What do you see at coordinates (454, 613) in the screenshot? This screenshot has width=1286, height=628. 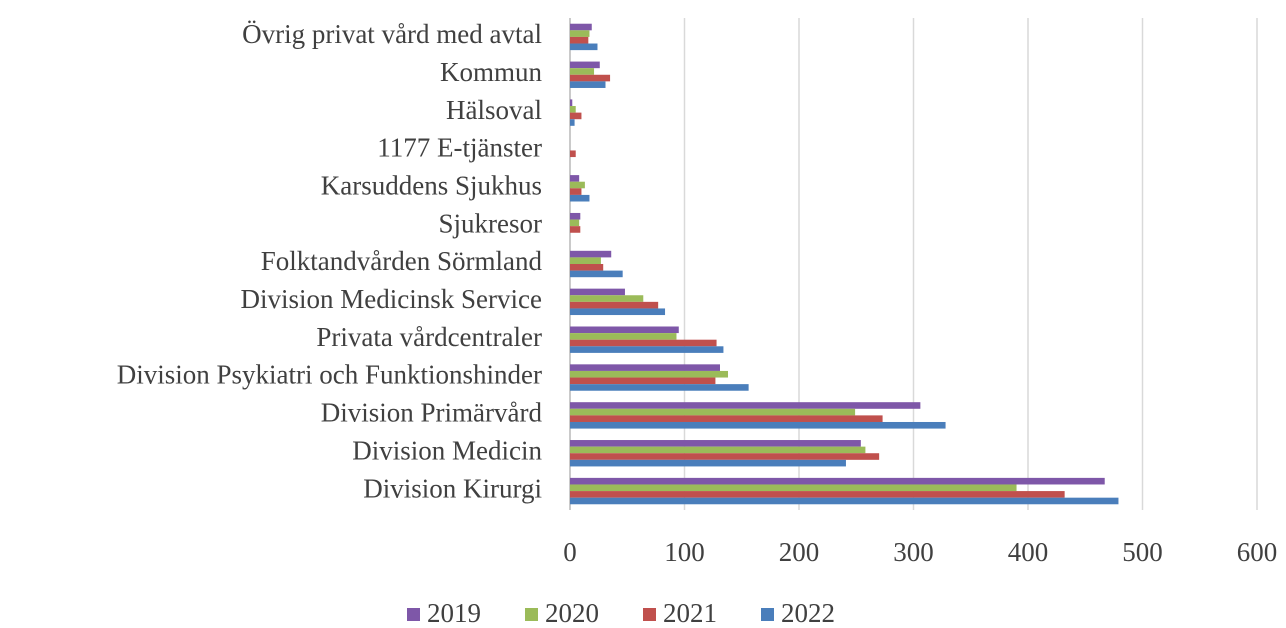 I see `legend-label: 2019` at bounding box center [454, 613].